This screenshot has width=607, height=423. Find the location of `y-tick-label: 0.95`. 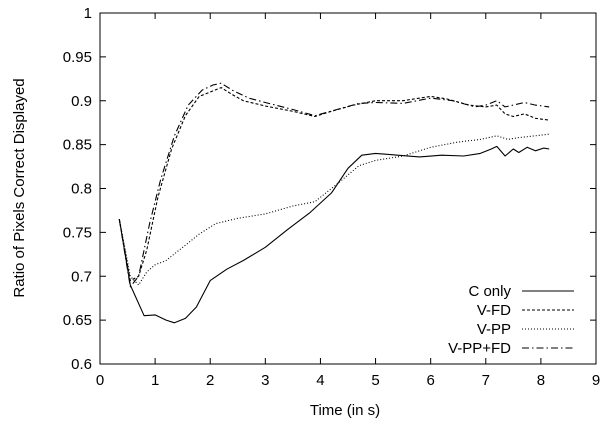

y-tick-label: 0.95 is located at coordinates (77, 57).